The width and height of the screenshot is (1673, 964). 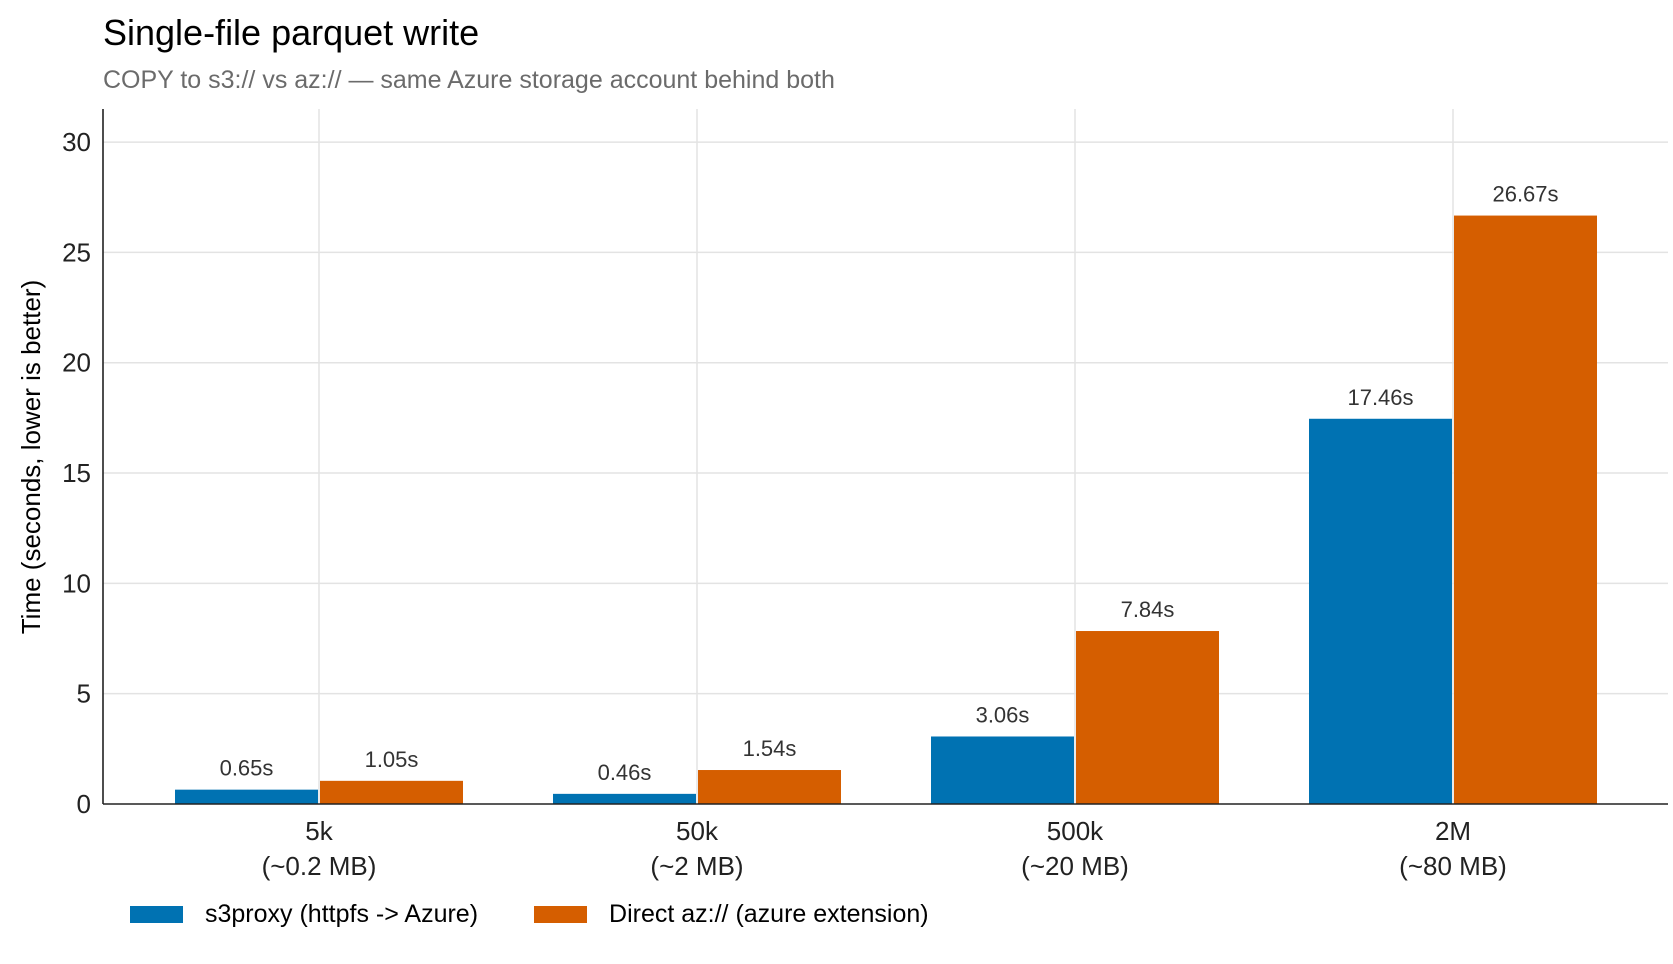 I want to click on x-tick-sublabel: (~80 MB), so click(x=1453, y=866).